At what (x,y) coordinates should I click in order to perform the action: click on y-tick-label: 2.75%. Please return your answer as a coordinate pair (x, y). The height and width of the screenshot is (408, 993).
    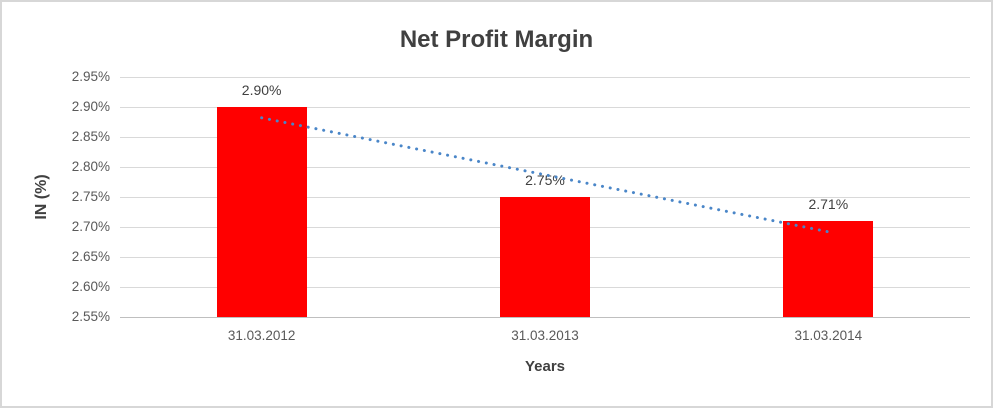
    Looking at the image, I should click on (90, 196).